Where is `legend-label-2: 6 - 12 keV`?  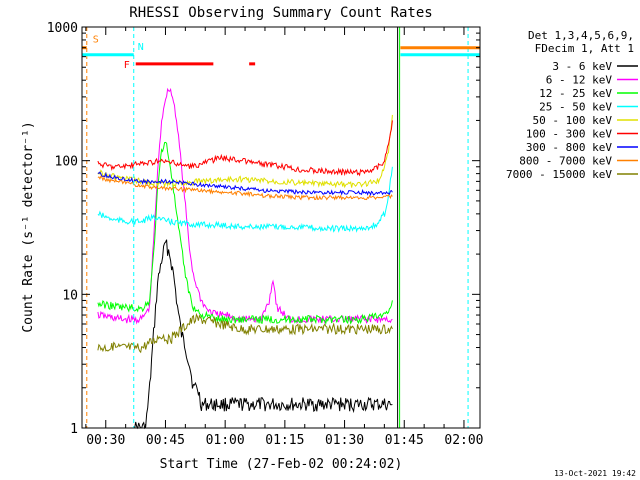 legend-label-2: 6 - 12 keV is located at coordinates (579, 80).